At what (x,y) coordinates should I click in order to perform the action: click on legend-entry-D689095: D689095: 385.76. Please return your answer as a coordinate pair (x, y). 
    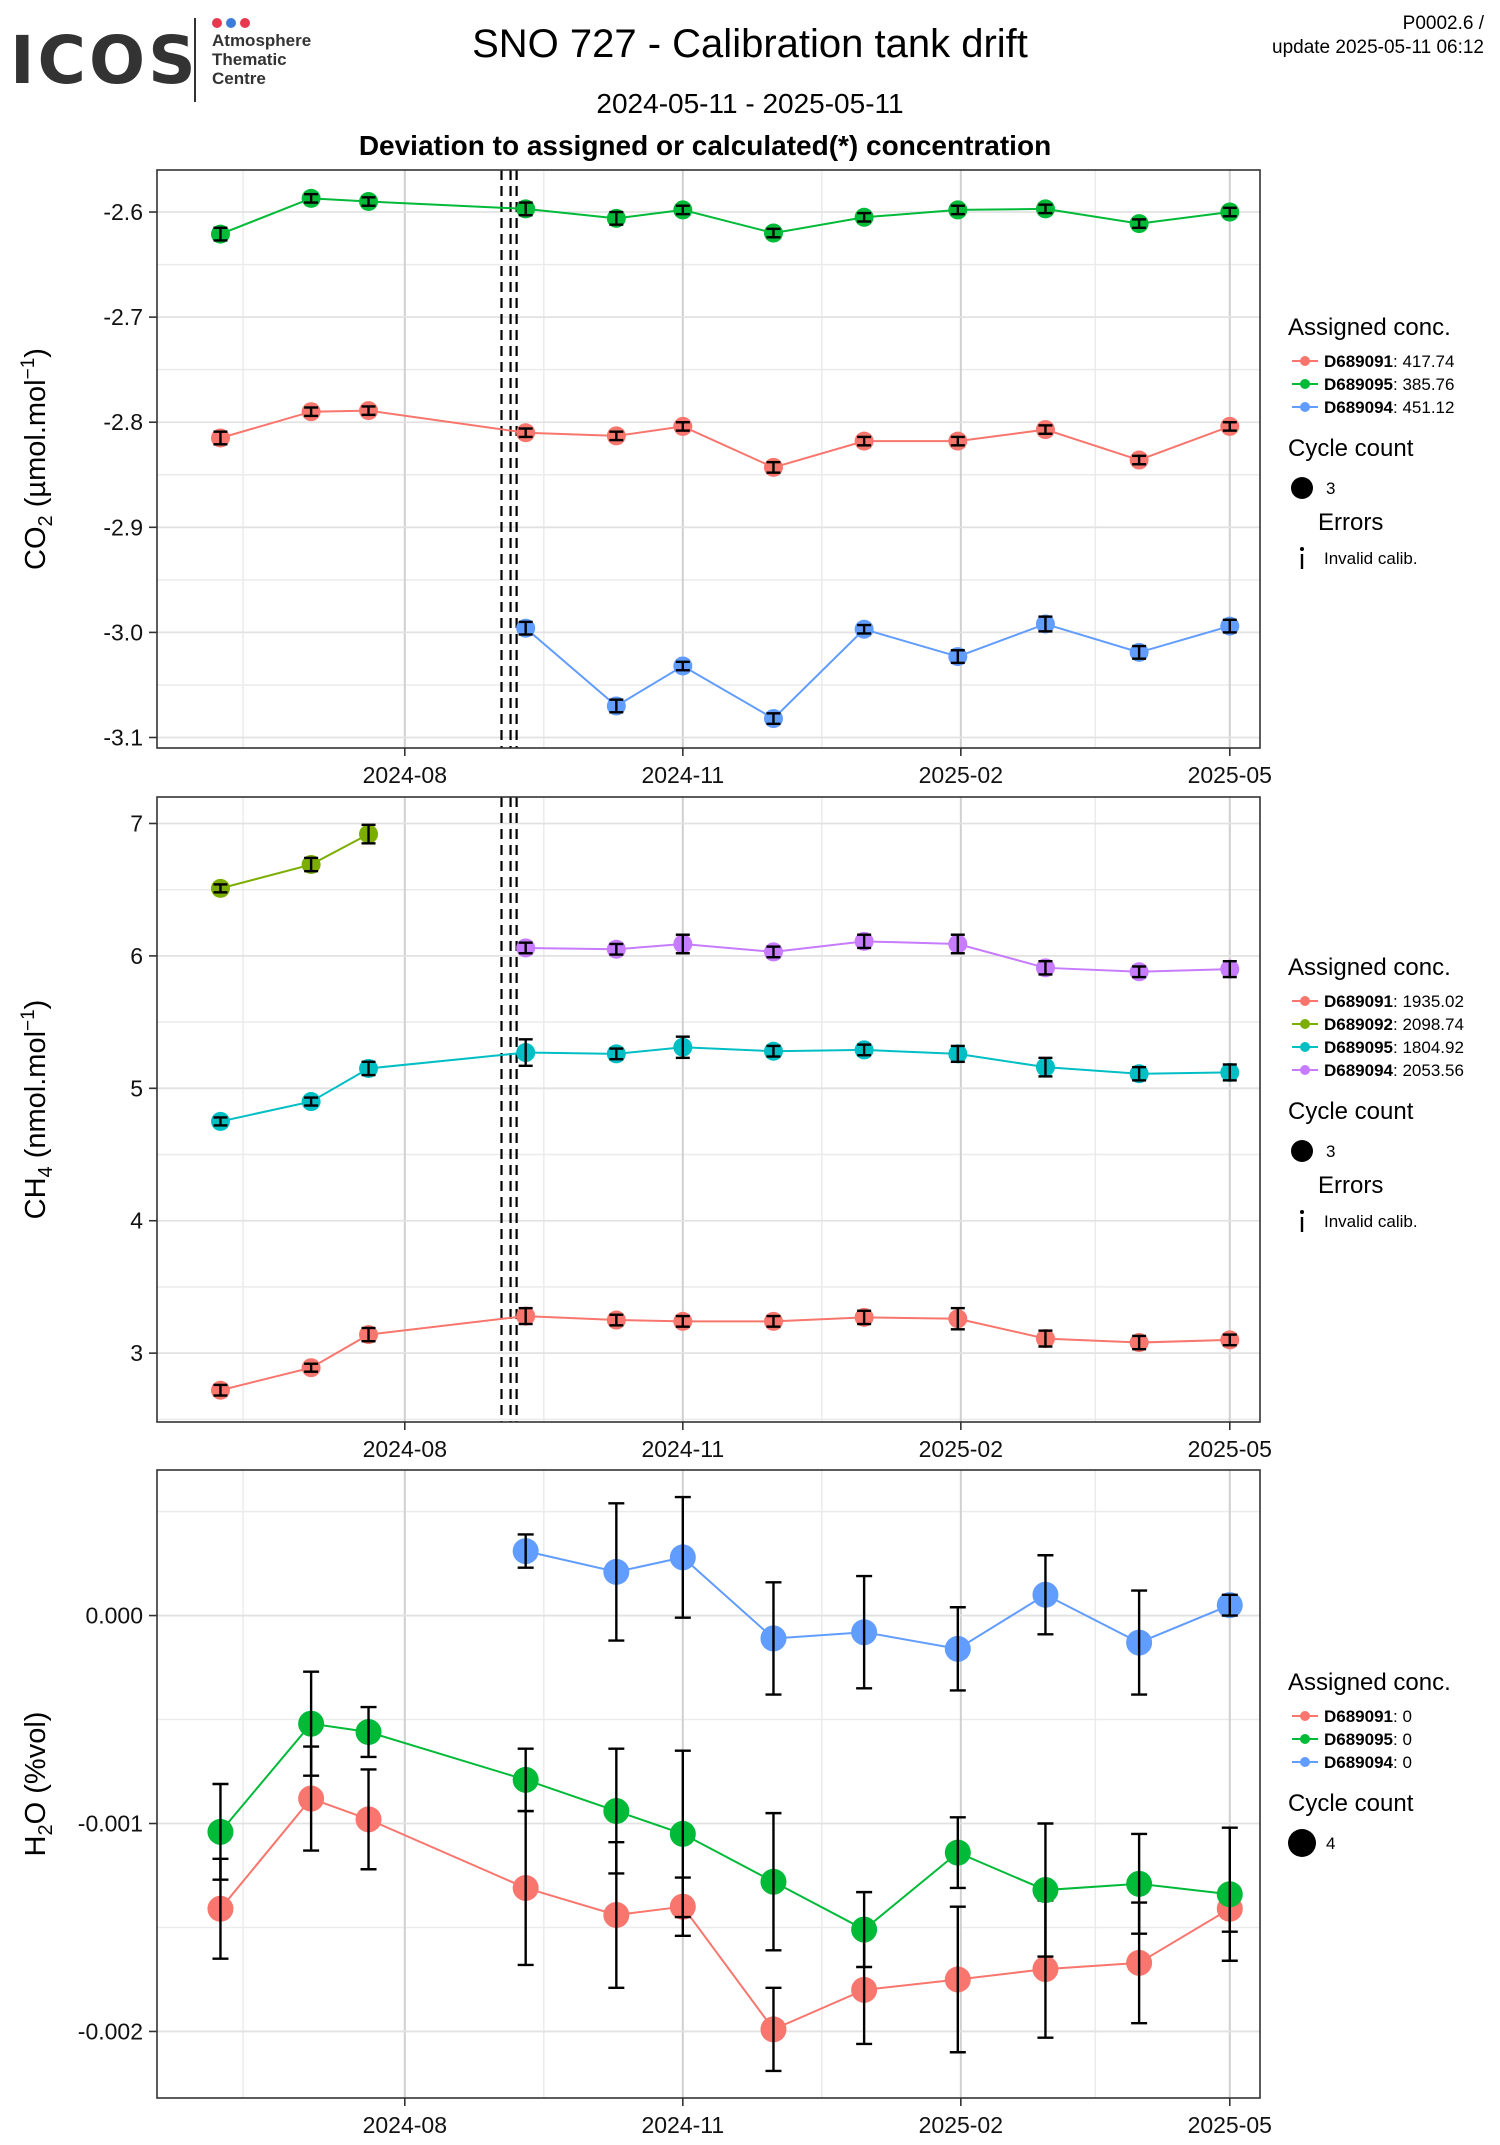
    Looking at the image, I should click on (1373, 384).